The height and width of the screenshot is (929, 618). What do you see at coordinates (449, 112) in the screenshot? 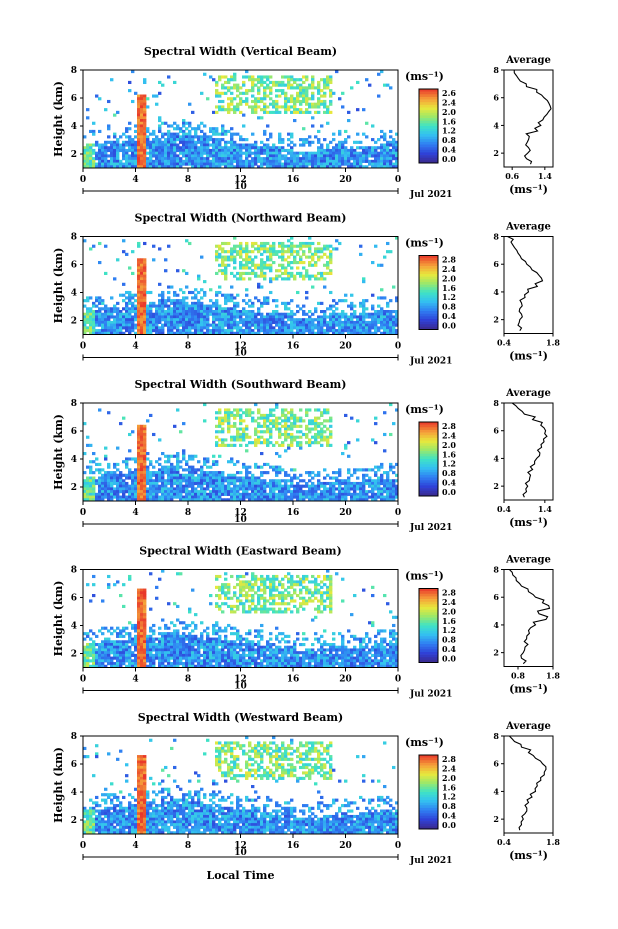
I see `colorbar-tick-label: 2.0` at bounding box center [449, 112].